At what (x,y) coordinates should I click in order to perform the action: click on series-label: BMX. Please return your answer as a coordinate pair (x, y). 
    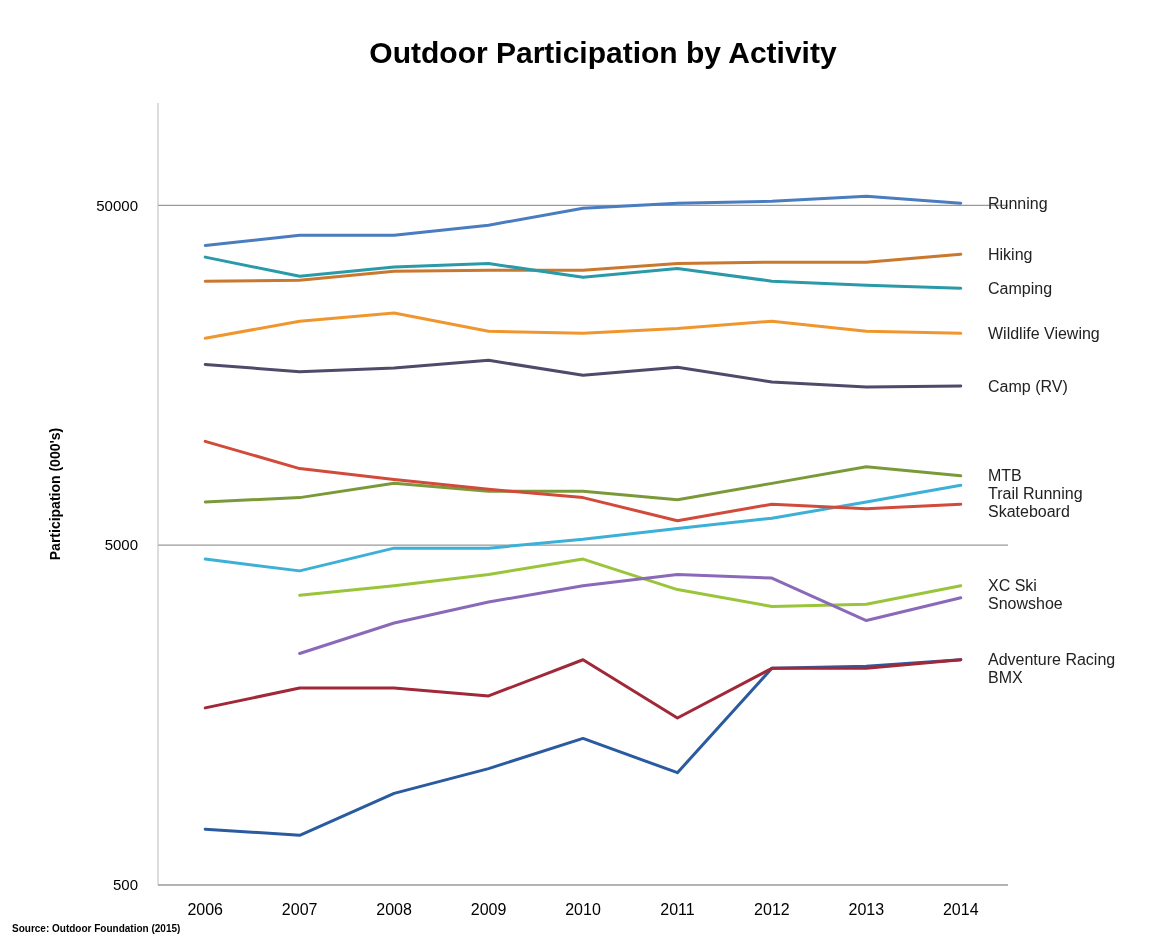
    Looking at the image, I should click on (1005, 678).